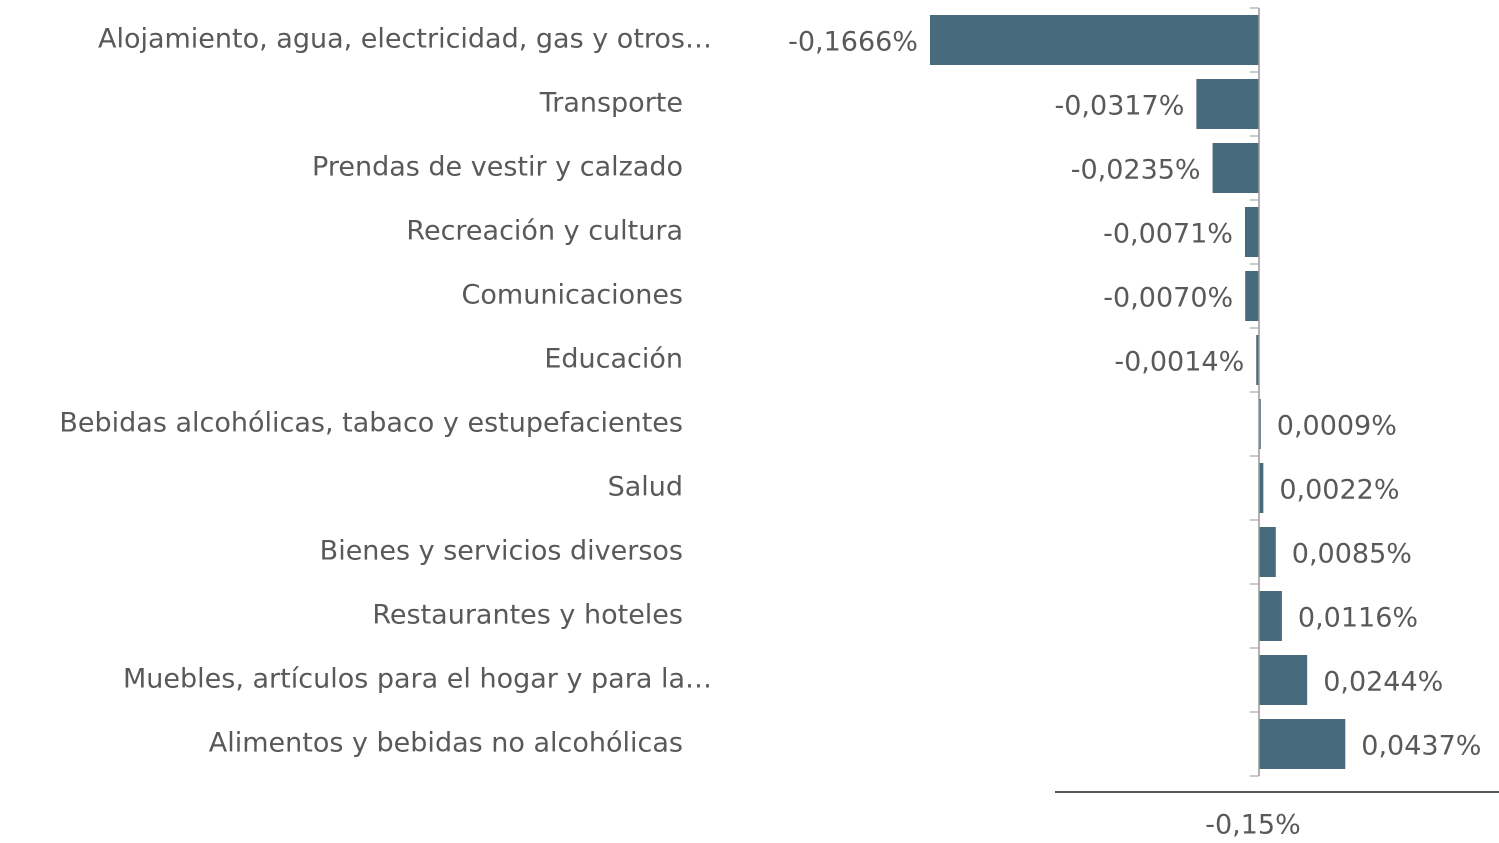 The image size is (1499, 843). What do you see at coordinates (613, 359) in the screenshot?
I see `category-label: Educación` at bounding box center [613, 359].